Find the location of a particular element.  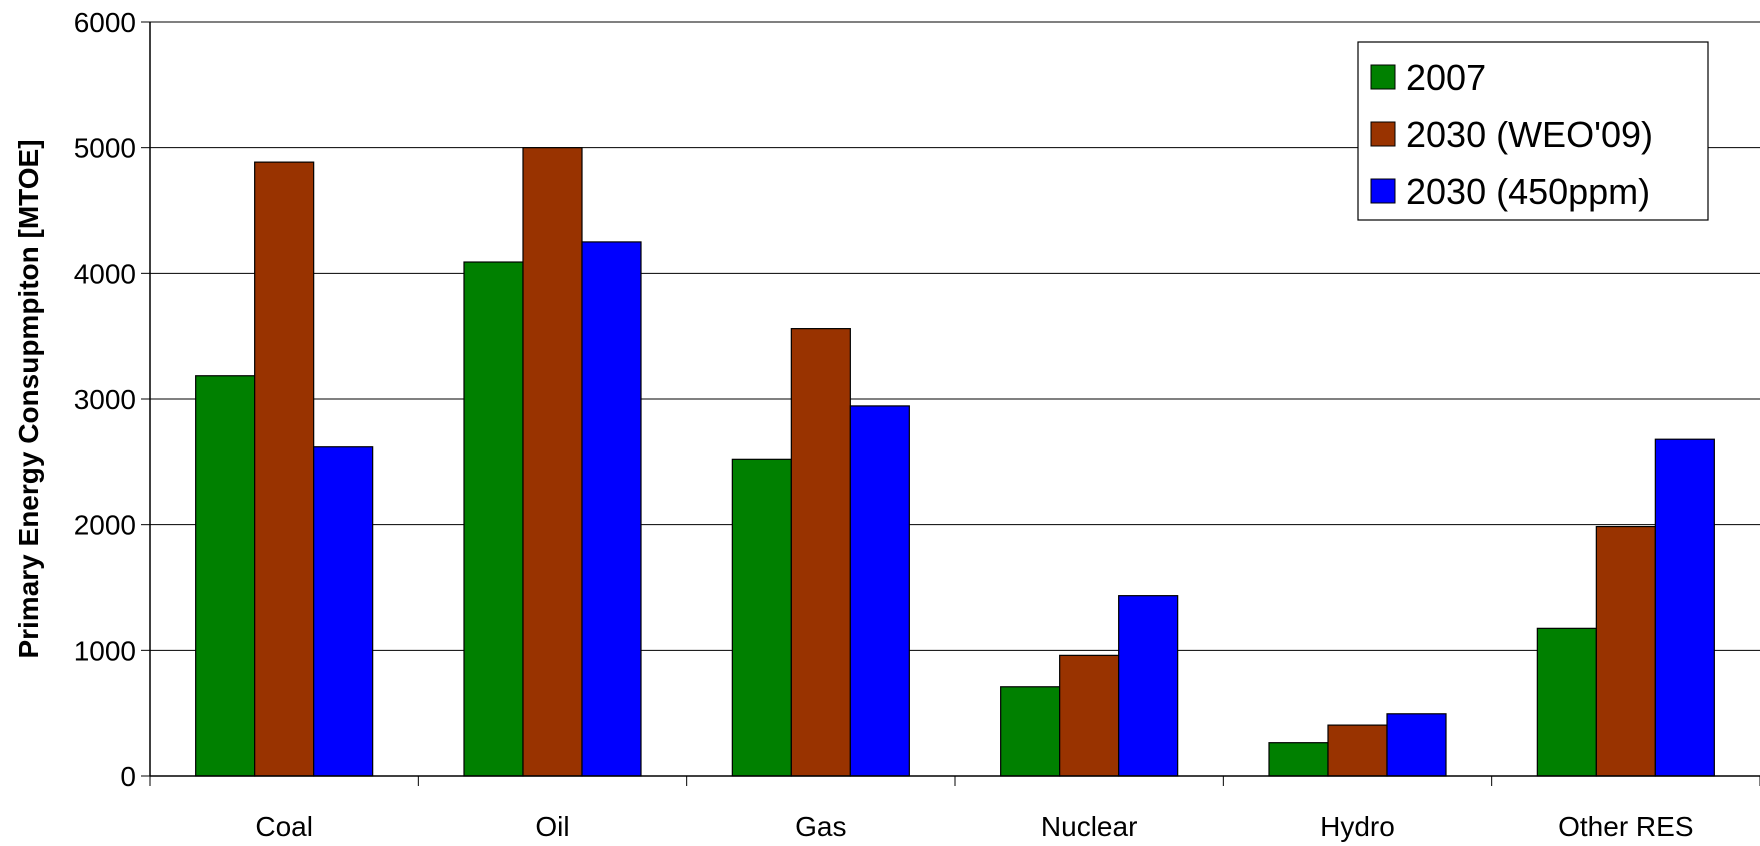

x-tick-label: Hydro is located at coordinates (1357, 826).